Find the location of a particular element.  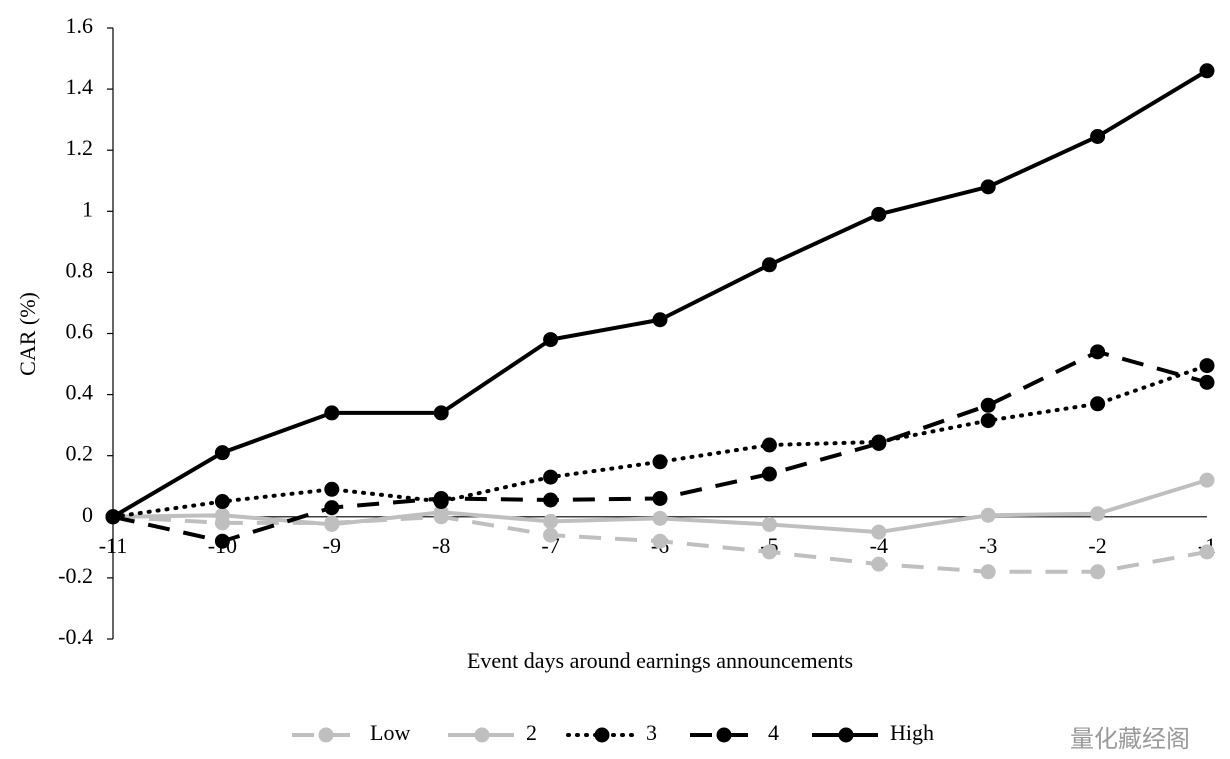

x-tick-label: -4 is located at coordinates (879, 545).